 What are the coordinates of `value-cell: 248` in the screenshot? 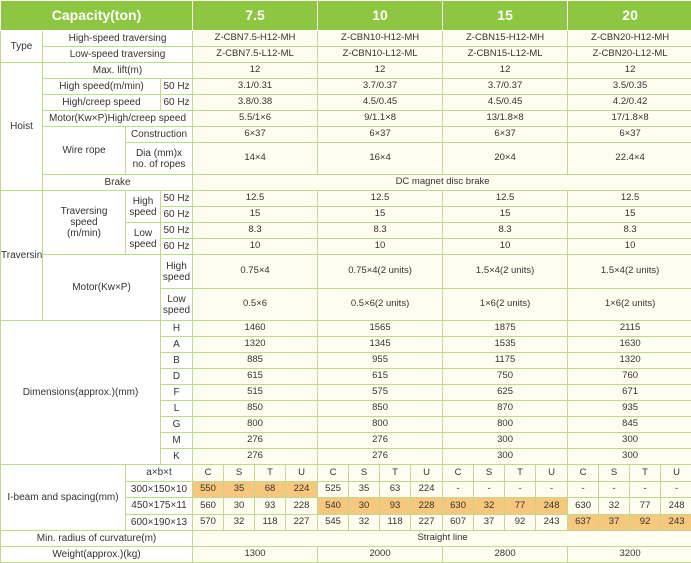 It's located at (676, 506).